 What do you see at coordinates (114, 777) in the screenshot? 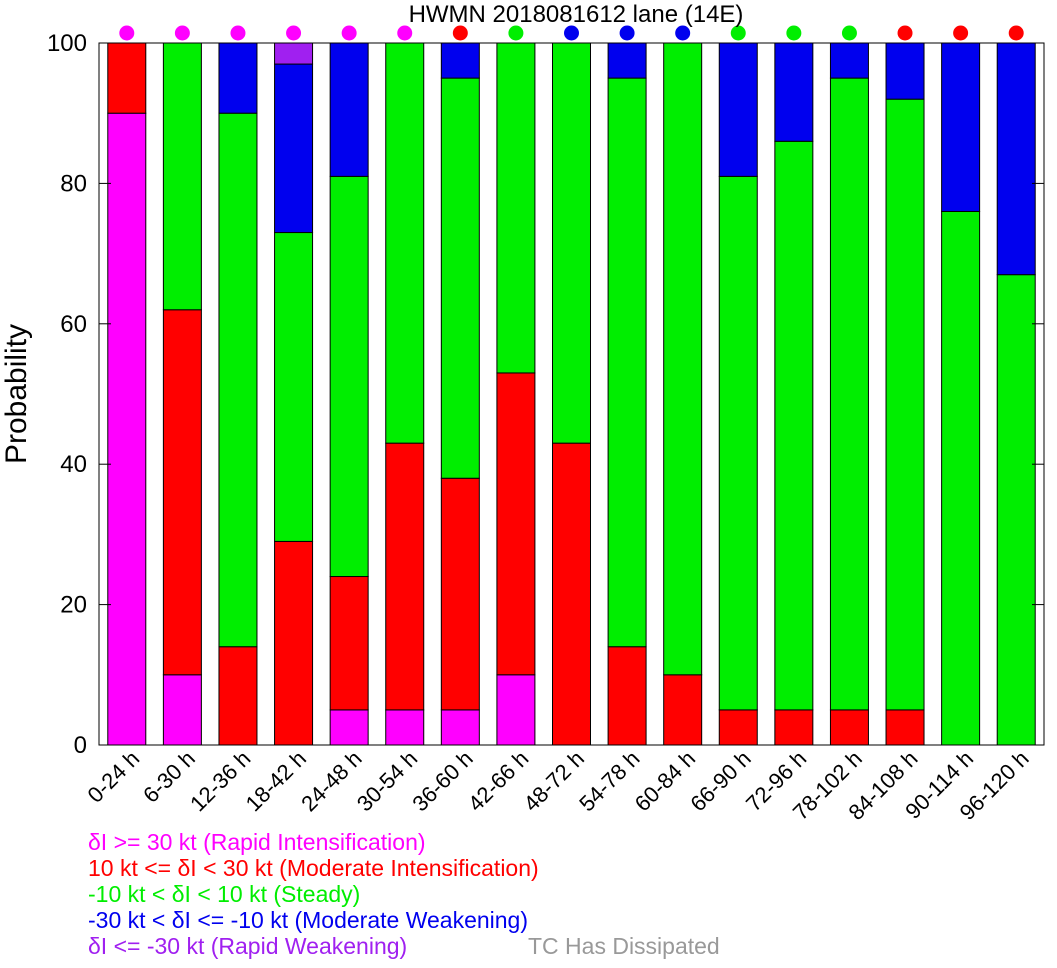
I see `x-tick-label-0: 0-24 h` at bounding box center [114, 777].